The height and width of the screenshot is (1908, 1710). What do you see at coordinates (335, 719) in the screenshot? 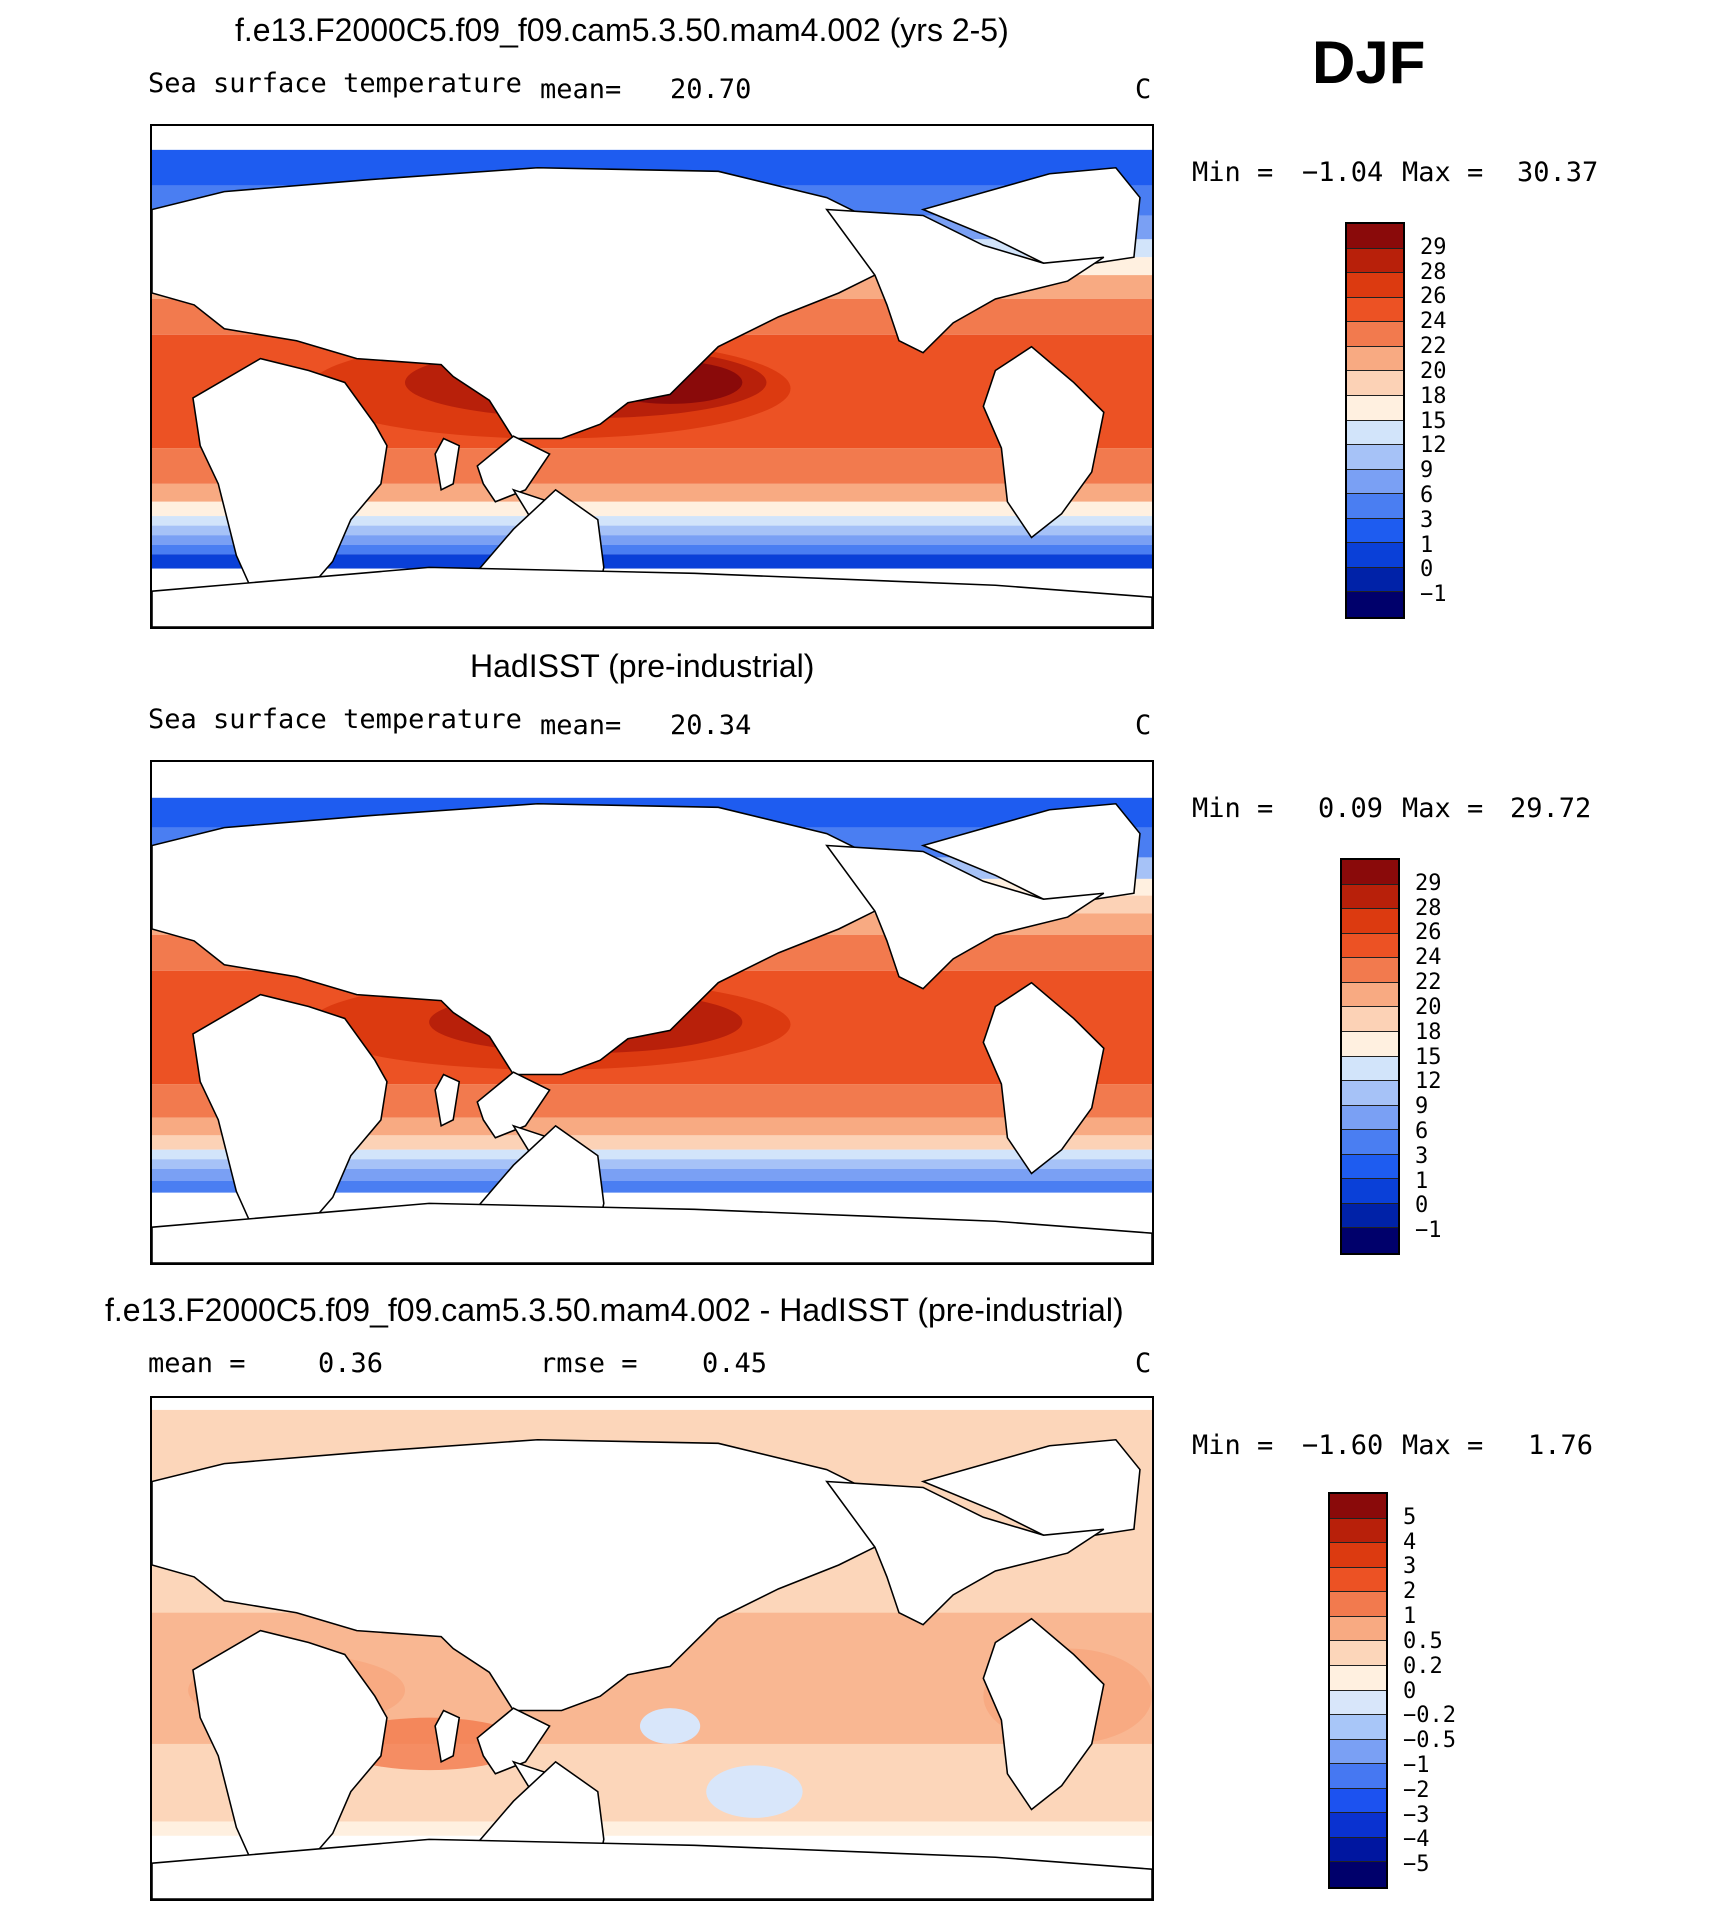
I see `panel2-variable-label: Sea surface temperature` at bounding box center [335, 719].